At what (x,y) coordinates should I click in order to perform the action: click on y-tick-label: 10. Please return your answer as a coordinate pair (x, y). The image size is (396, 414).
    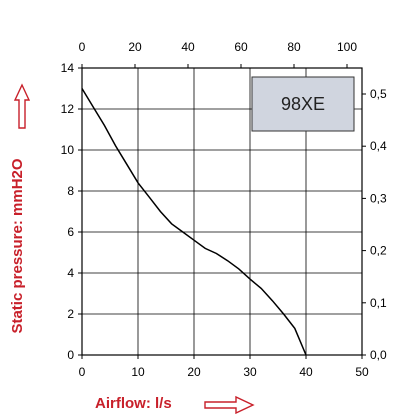
    Looking at the image, I should click on (68, 150).